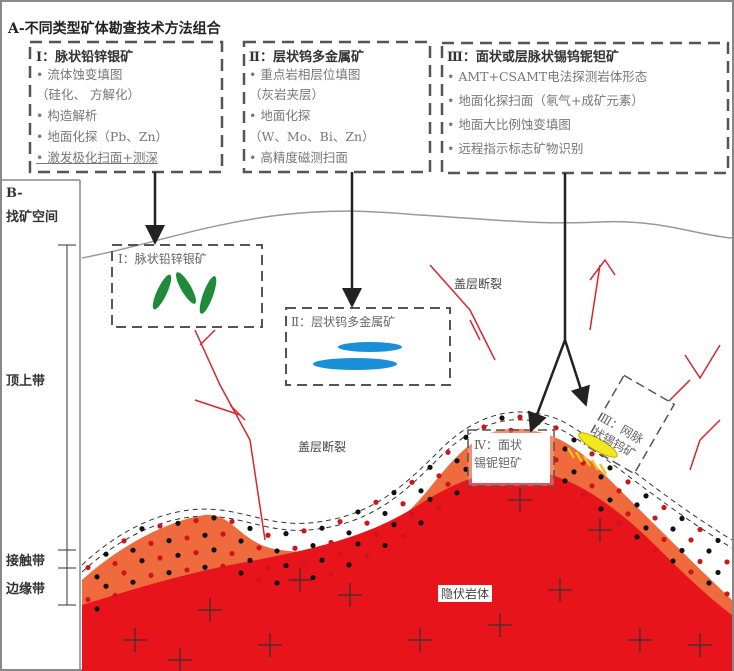 The image size is (734, 671). I want to click on zone-label-marginal: 边缘带, so click(26, 587).